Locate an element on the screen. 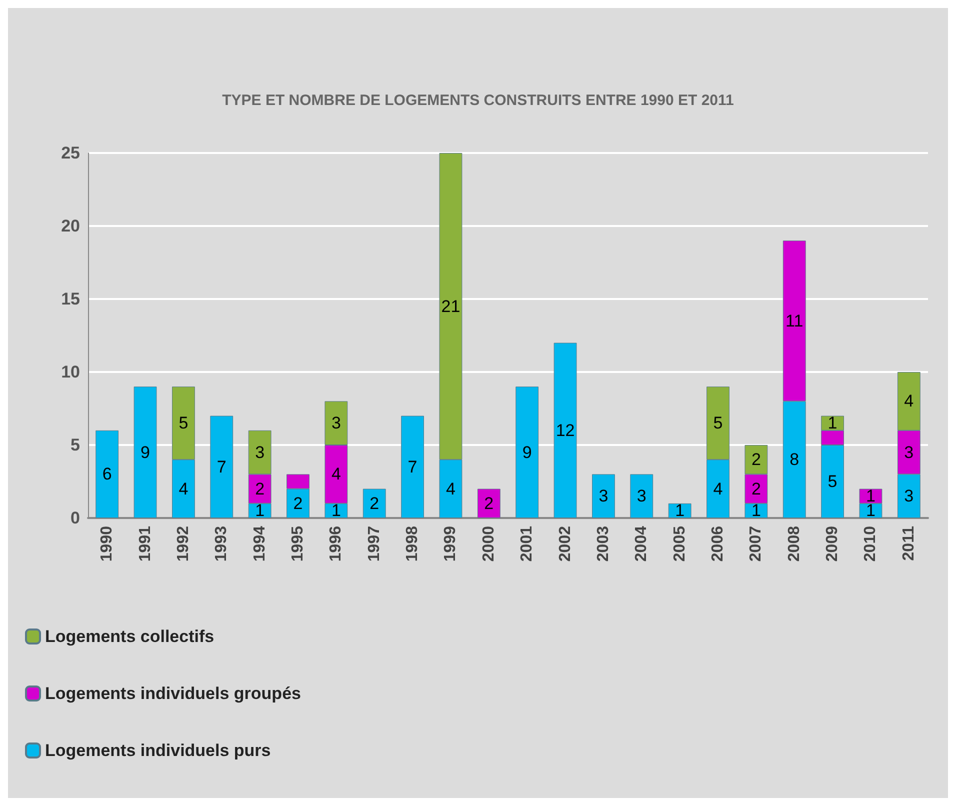 The height and width of the screenshot is (807, 960). x-tick-label: 1999 is located at coordinates (451, 544).